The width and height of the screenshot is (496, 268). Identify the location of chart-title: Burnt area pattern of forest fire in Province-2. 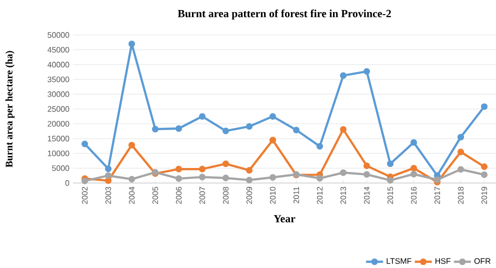
(284, 14).